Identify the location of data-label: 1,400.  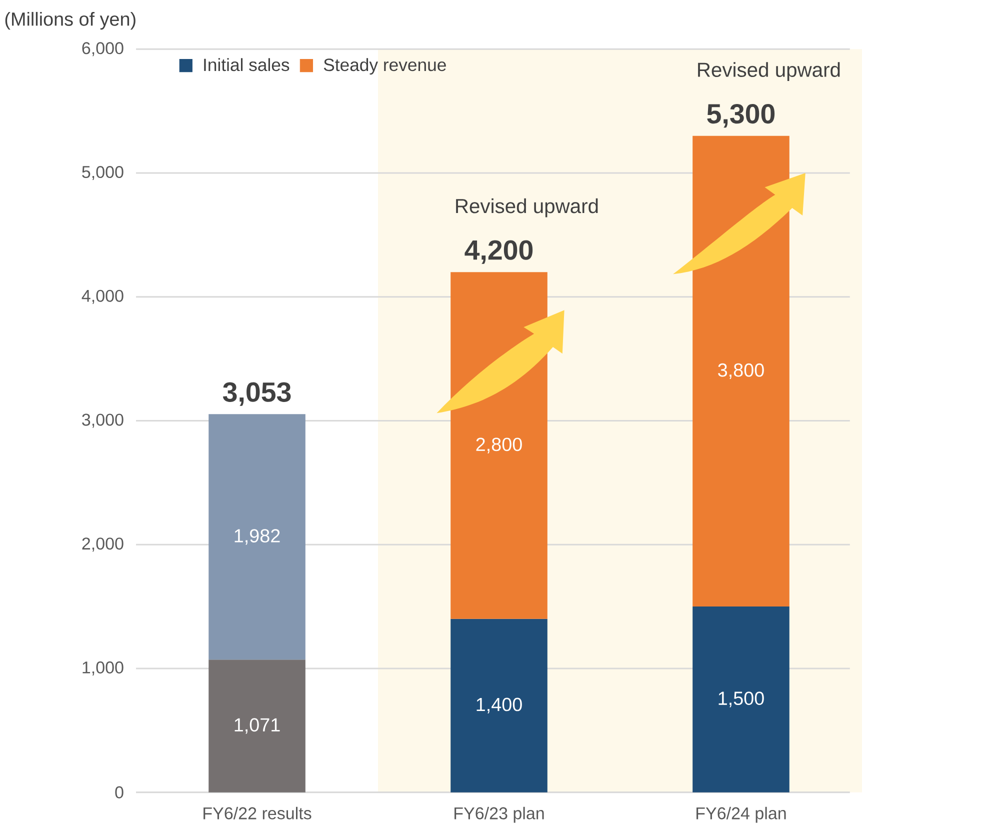
(499, 706).